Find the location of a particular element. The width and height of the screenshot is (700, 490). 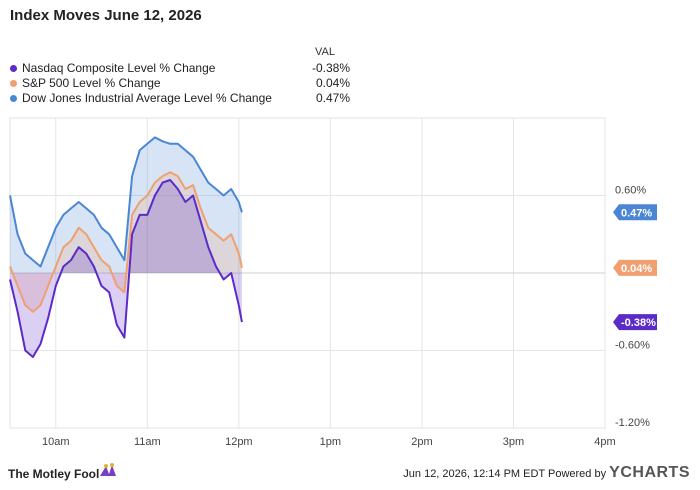

y-tick-label: -0.60% is located at coordinates (632, 346).